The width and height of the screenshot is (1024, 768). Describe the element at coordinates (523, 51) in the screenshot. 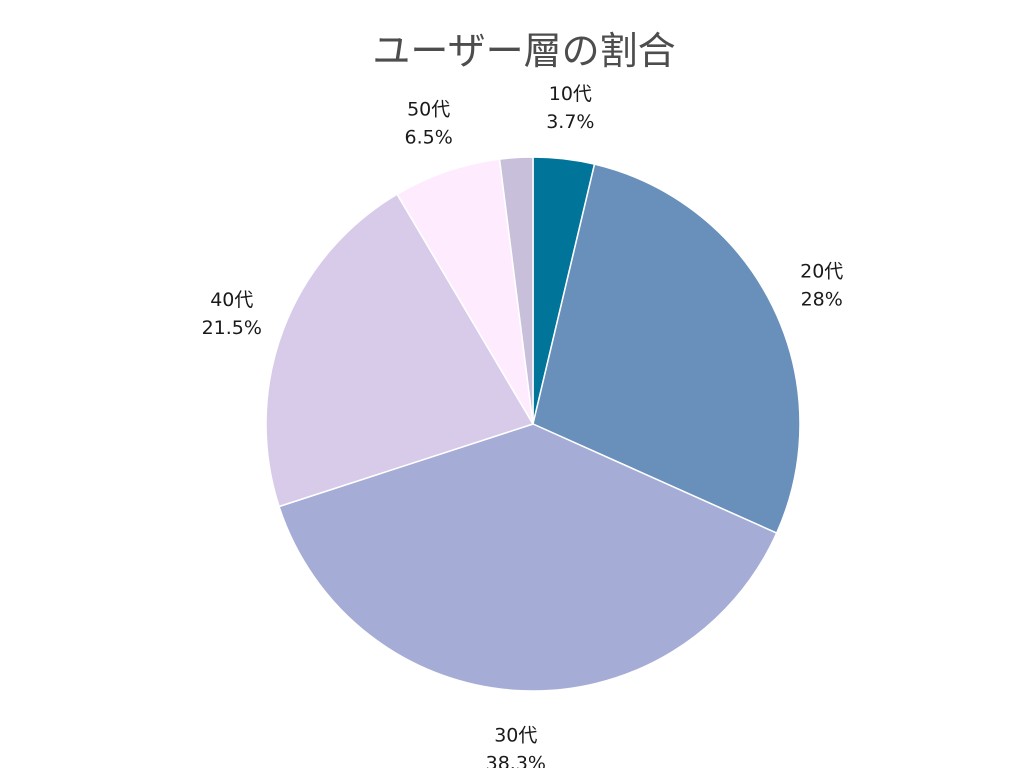

I see `chart-title: ユーザー層の割合` at that location.